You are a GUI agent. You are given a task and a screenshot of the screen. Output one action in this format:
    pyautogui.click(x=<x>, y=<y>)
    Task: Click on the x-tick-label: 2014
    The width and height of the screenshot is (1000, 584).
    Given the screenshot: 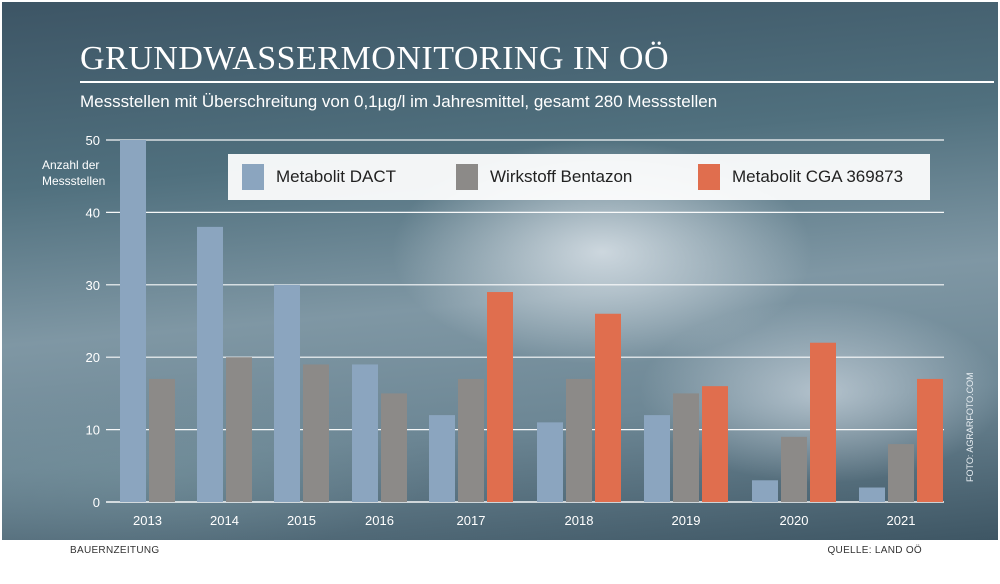 What is the action you would take?
    pyautogui.click(x=224, y=520)
    